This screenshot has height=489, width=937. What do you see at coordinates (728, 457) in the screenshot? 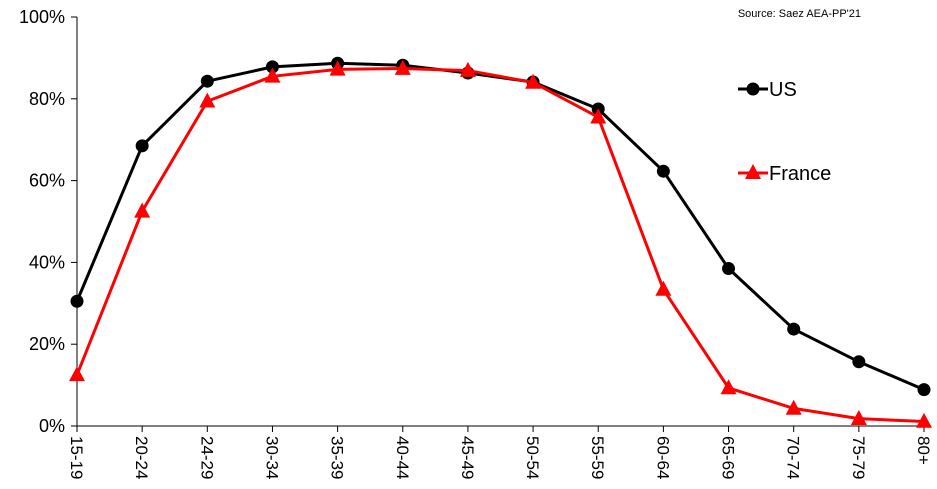
I see `x-tick-label: 65-69` at bounding box center [728, 457].